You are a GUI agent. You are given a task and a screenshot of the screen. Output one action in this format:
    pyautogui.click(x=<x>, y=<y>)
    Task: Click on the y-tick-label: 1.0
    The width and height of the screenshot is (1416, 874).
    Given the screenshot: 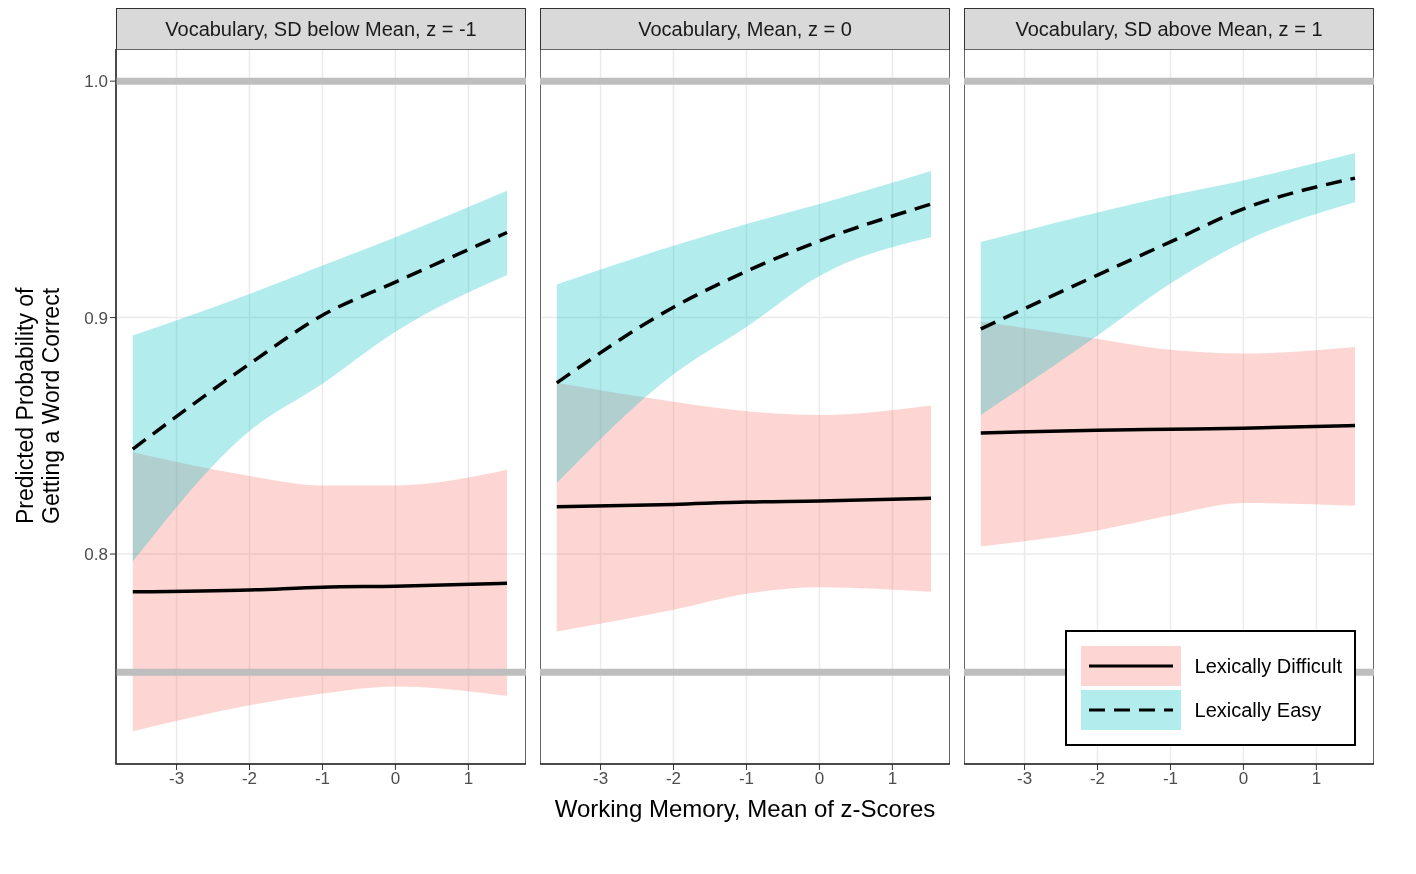 What is the action you would take?
    pyautogui.click(x=96, y=82)
    